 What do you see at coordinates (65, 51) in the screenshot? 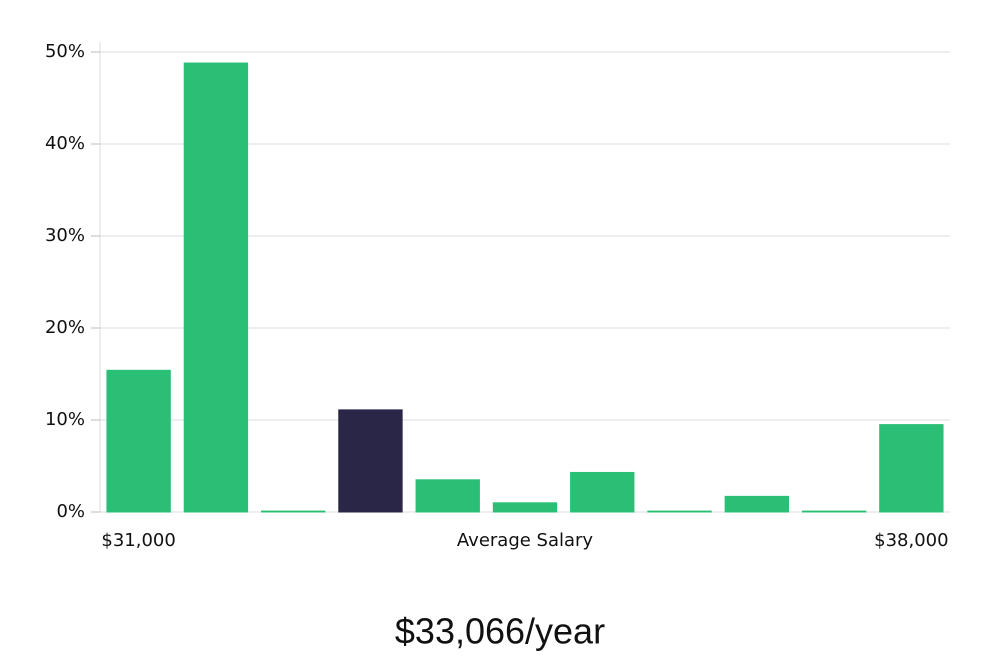
I see `y-tick-label: 50%` at bounding box center [65, 51].